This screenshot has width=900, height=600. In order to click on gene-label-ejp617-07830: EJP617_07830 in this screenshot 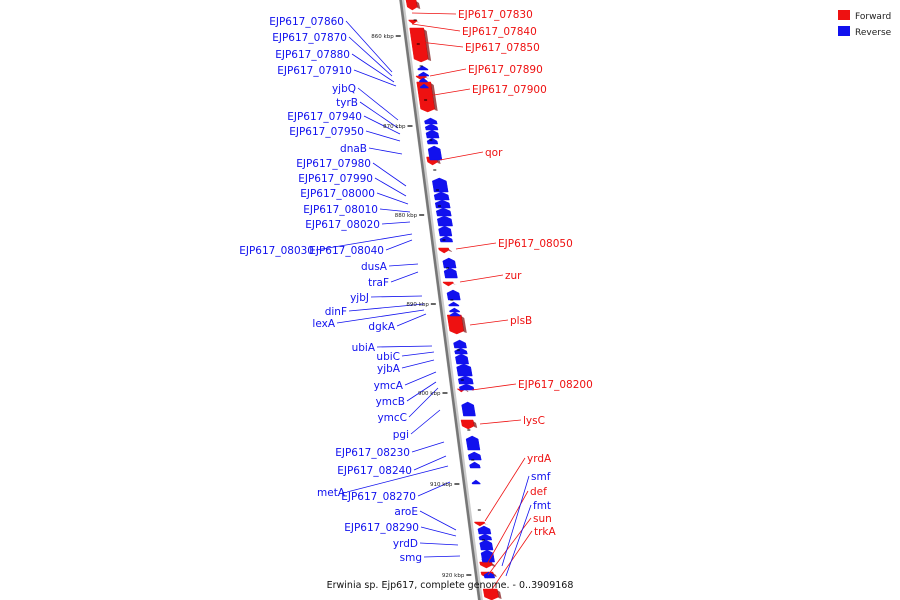, I will do `click(495, 15)`.